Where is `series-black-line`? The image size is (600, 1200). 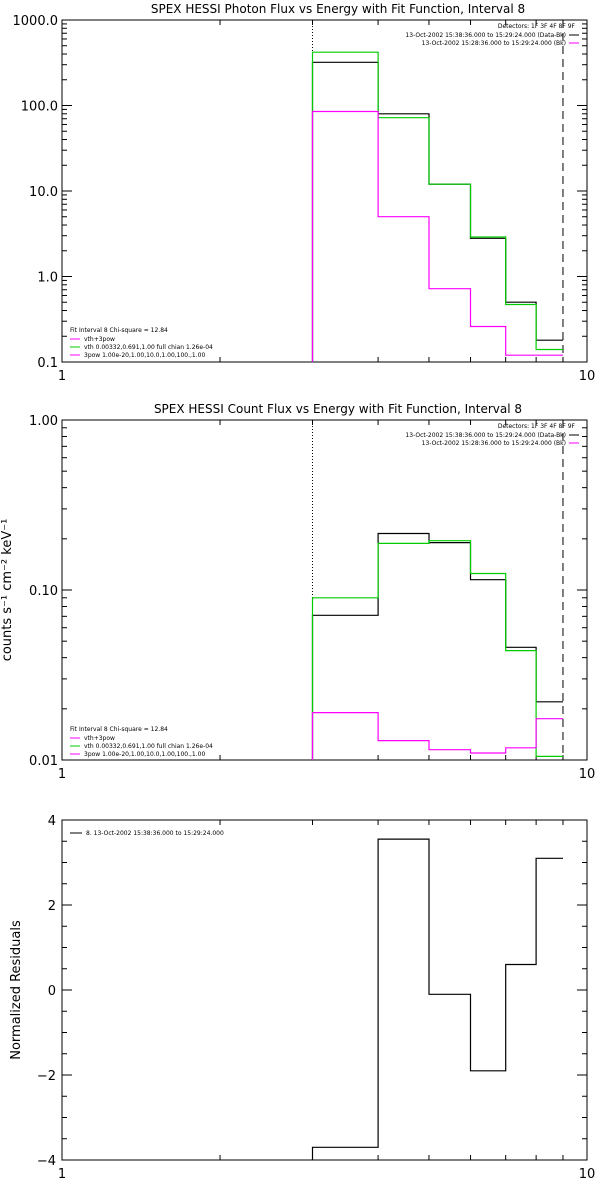 series-black-line is located at coordinates (437, 999).